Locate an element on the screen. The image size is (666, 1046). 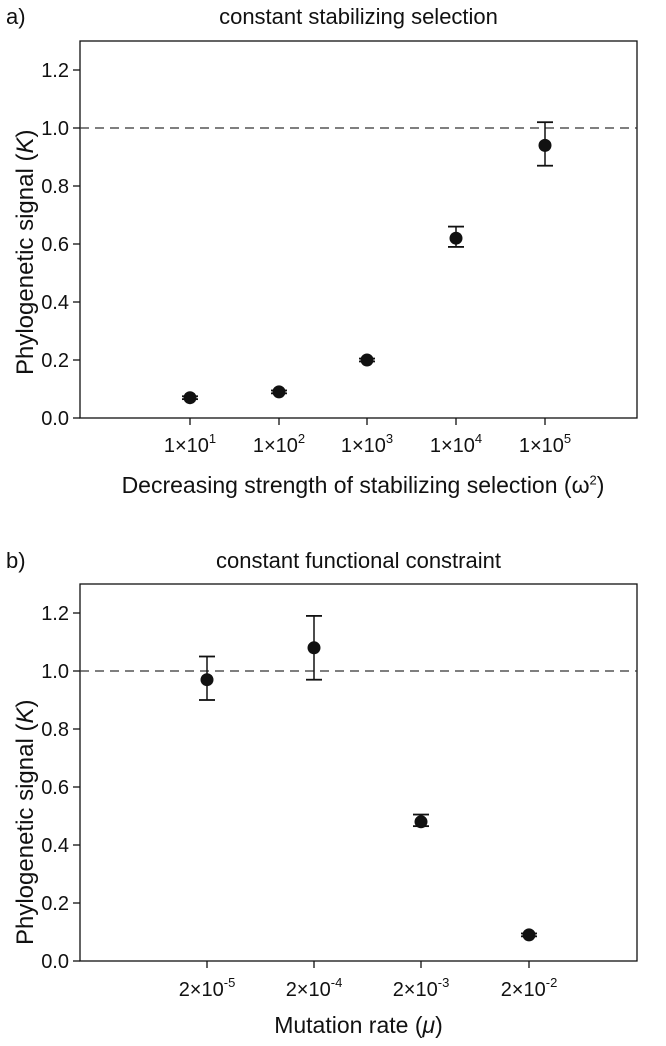
panel-a-ytick-label: 1.0 is located at coordinates (55, 129).